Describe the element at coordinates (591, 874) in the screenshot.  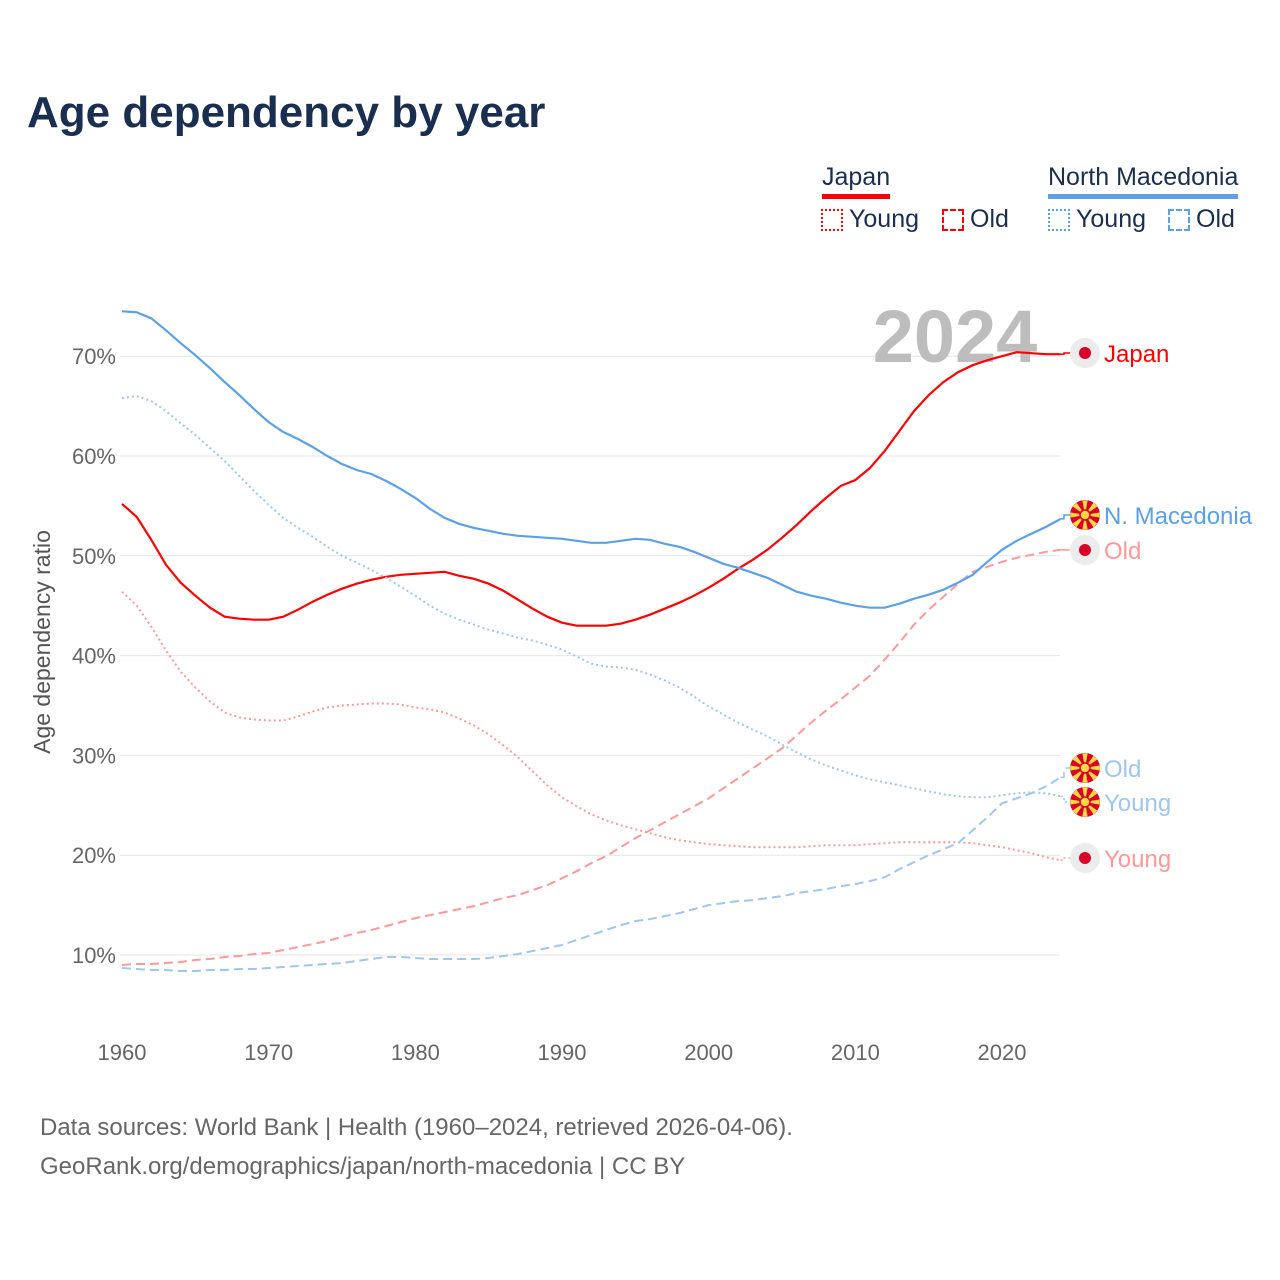
I see `series-line-north-macedonia-old` at that location.